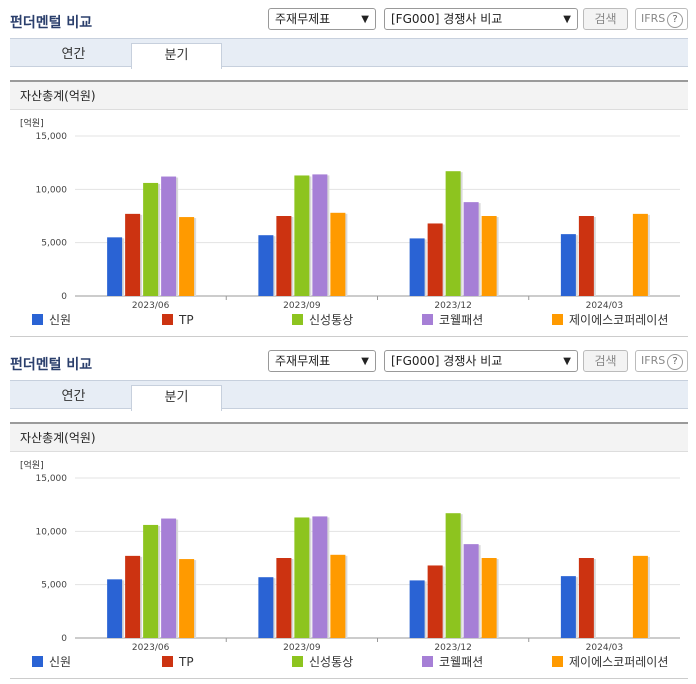  Describe the element at coordinates (32, 123) in the screenshot. I see `unit-label: [억원]` at that location.